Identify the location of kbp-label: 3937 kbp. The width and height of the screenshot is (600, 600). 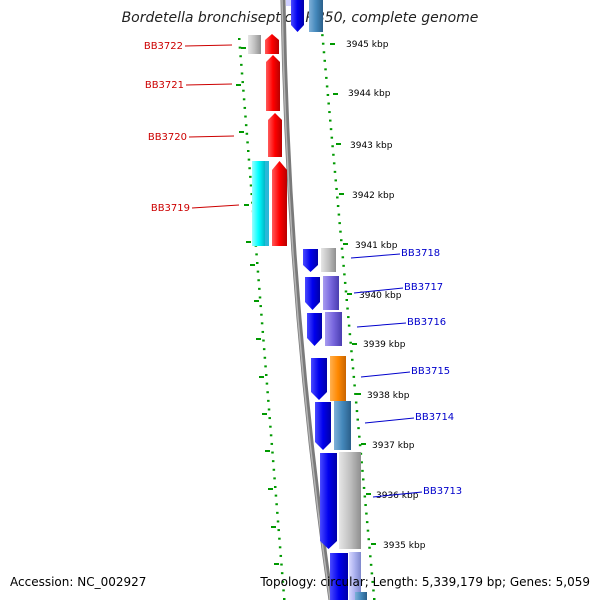
(393, 446).